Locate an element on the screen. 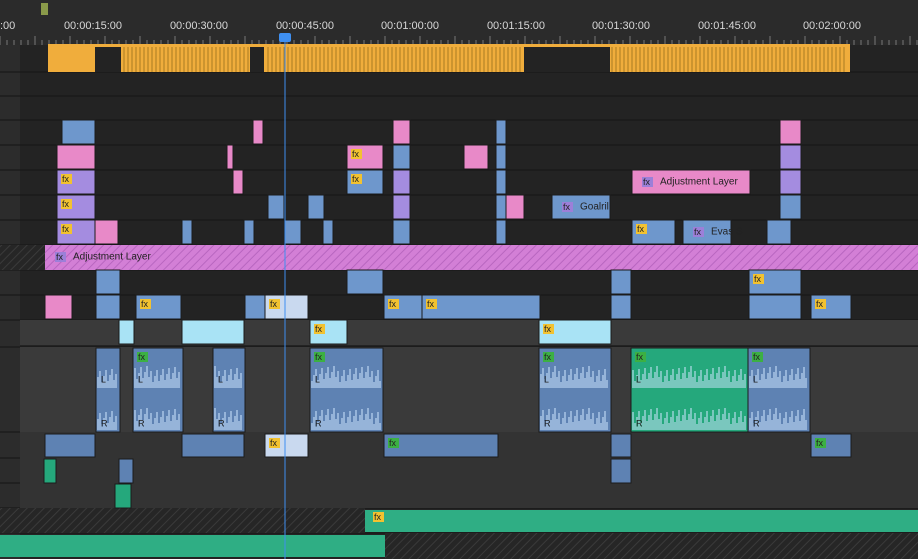  clip-label: Evas S is located at coordinates (727, 232).